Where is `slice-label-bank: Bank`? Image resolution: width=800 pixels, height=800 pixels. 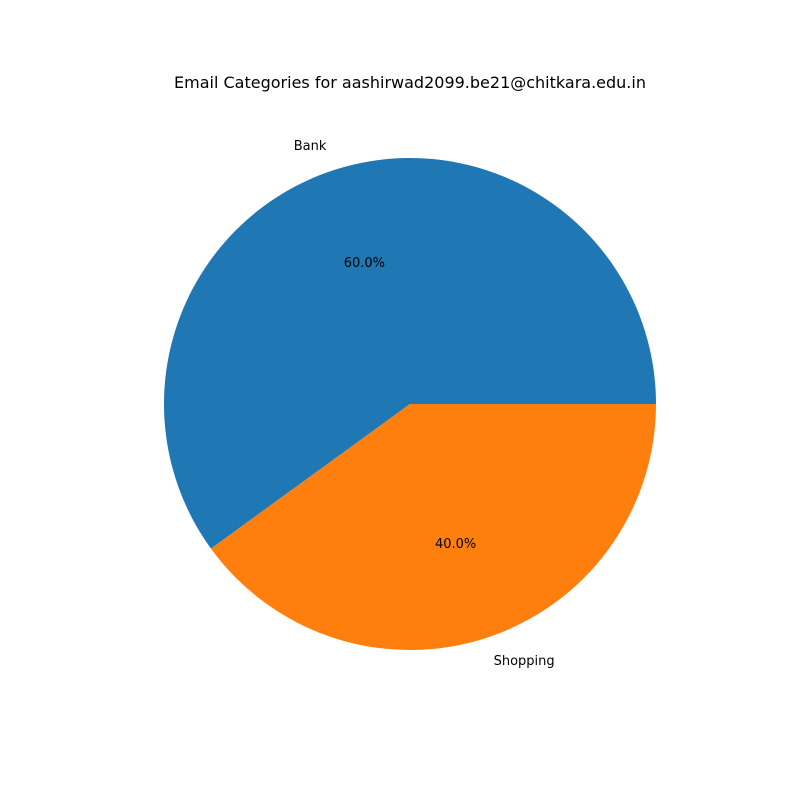 slice-label-bank: Bank is located at coordinates (310, 146).